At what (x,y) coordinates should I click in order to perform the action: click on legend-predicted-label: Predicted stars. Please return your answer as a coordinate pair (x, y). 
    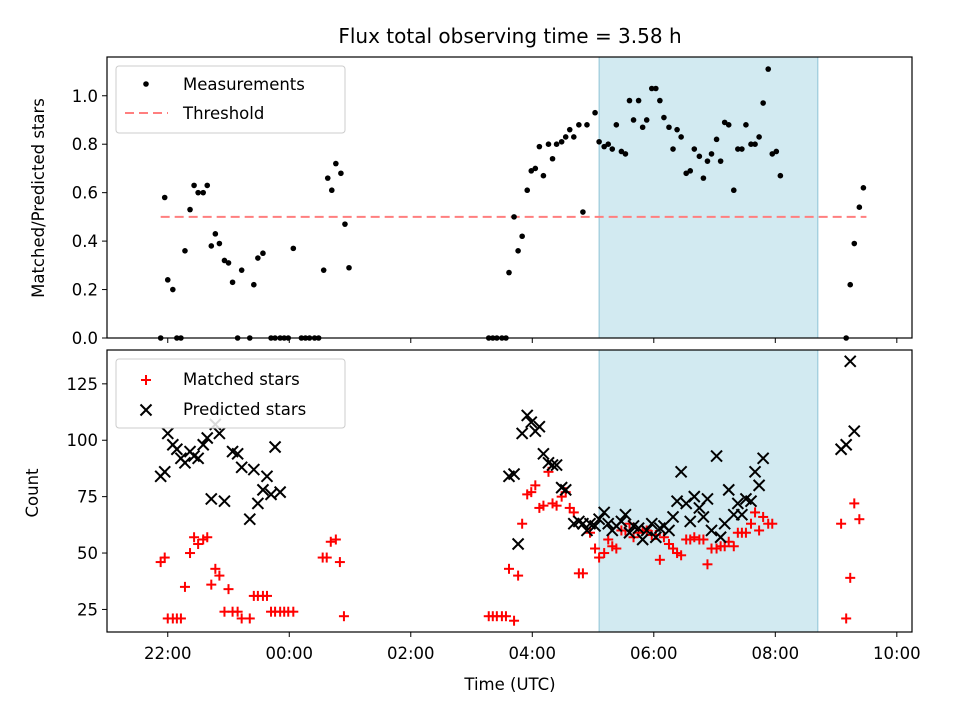
    Looking at the image, I should click on (244, 409).